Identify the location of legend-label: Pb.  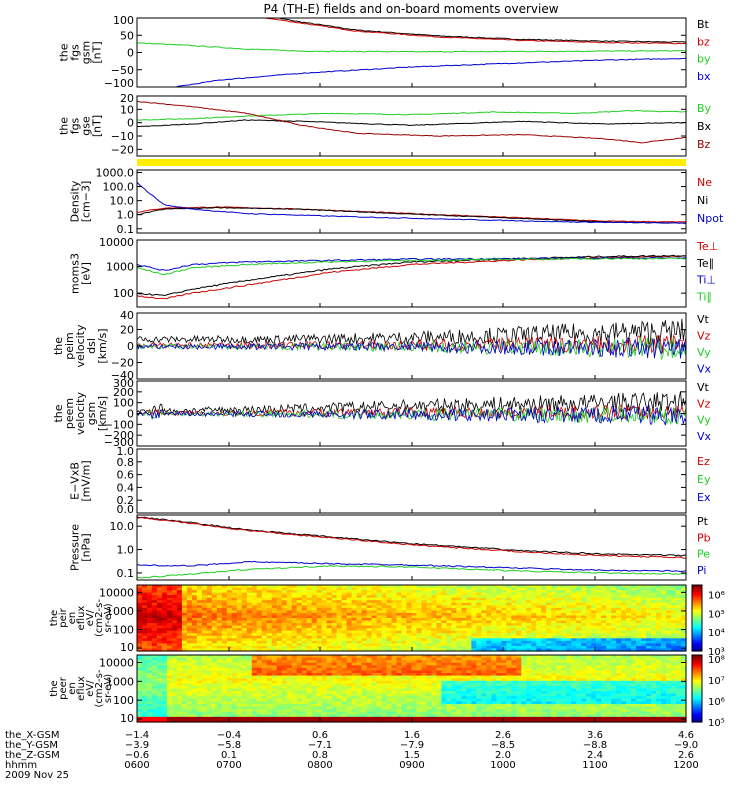
(704, 537).